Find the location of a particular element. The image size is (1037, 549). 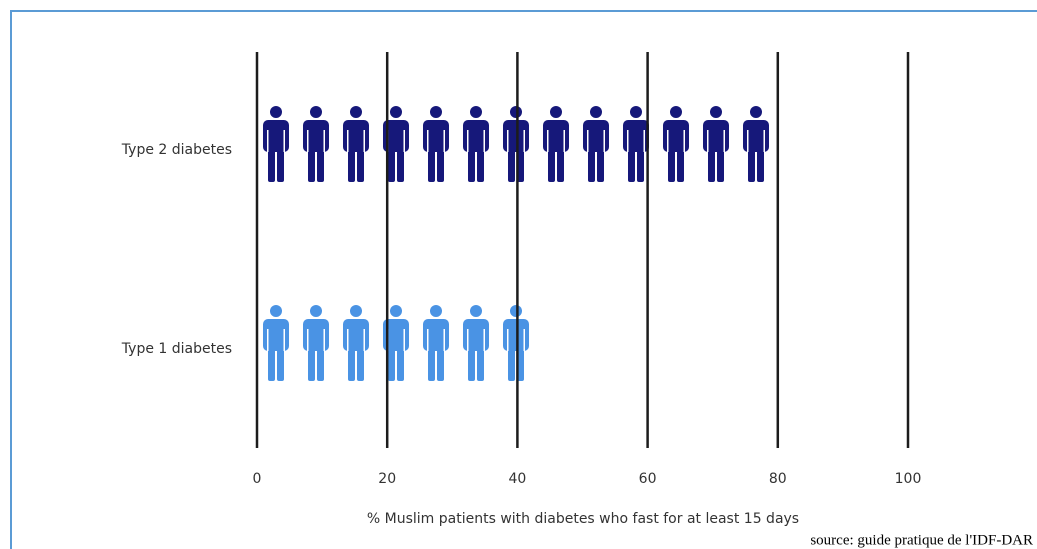

x-tick-label: 80 is located at coordinates (778, 479).